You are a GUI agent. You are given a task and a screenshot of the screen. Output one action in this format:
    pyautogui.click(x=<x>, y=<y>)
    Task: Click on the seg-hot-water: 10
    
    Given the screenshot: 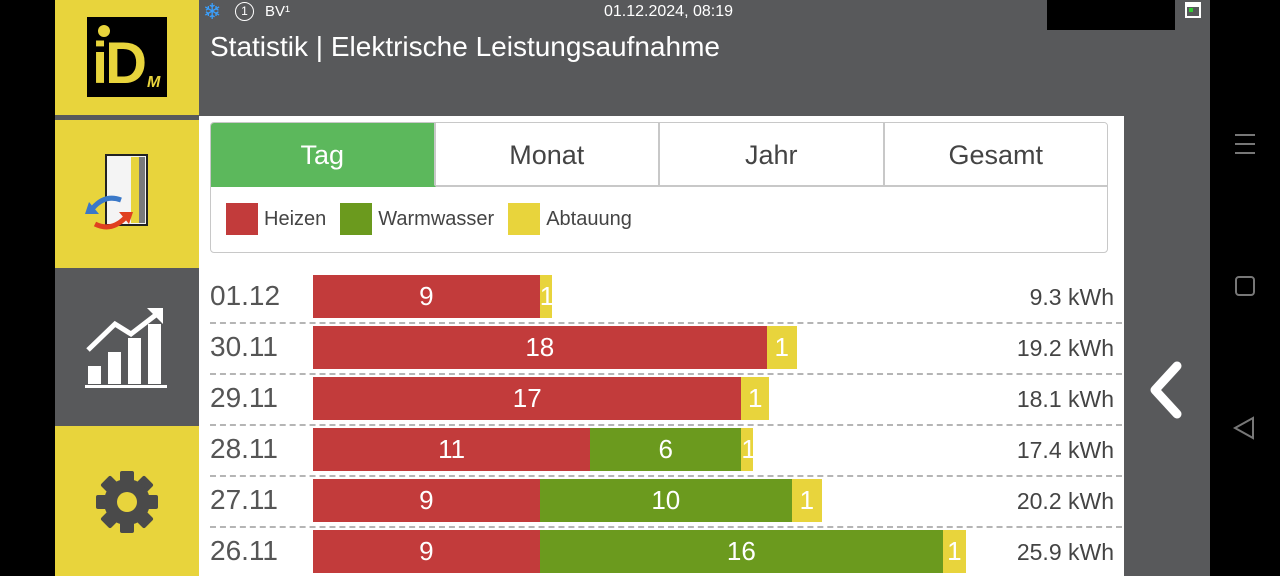 What is the action you would take?
    pyautogui.click(x=665, y=500)
    